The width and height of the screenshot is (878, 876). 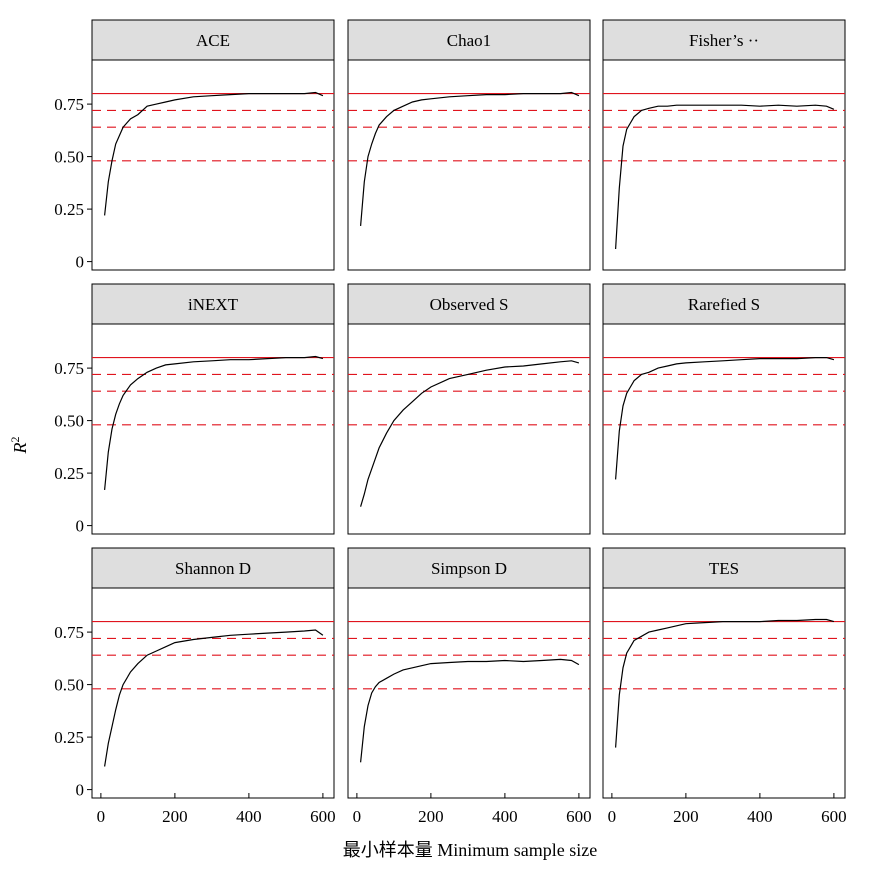 I want to click on facet-title: TES, so click(x=724, y=568).